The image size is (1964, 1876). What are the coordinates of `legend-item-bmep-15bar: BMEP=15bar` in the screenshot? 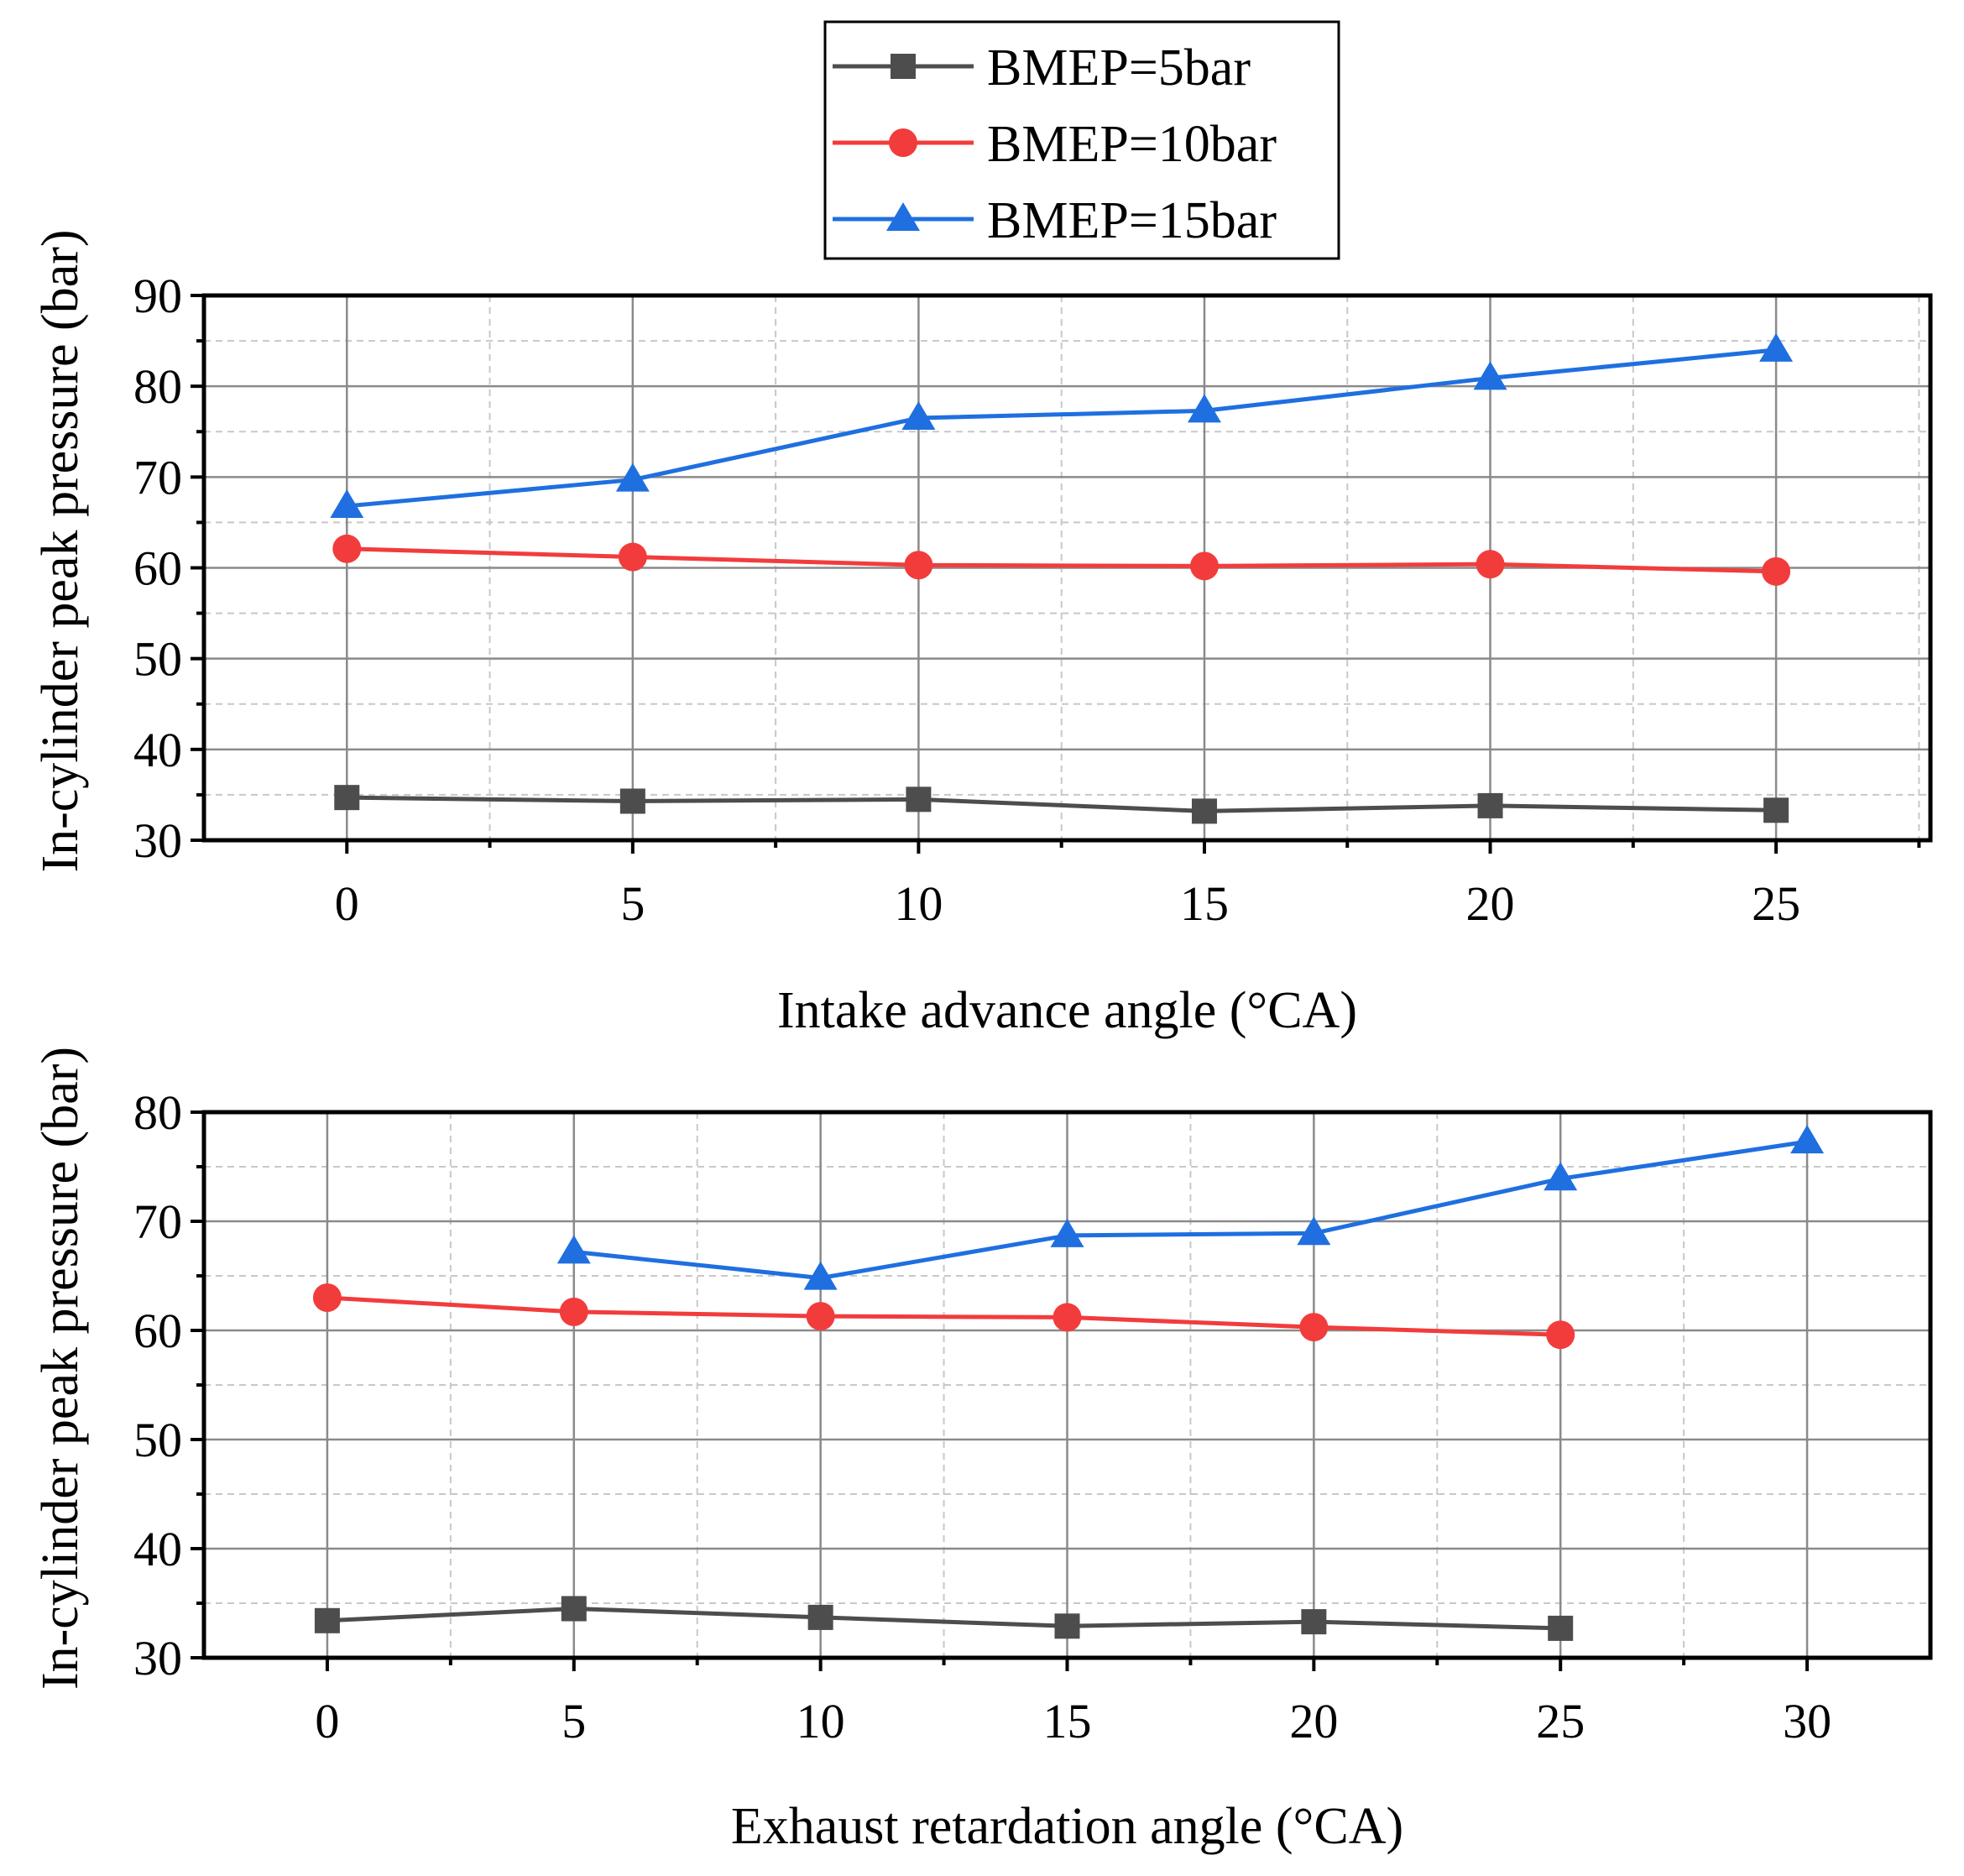 It's located at (1055, 220).